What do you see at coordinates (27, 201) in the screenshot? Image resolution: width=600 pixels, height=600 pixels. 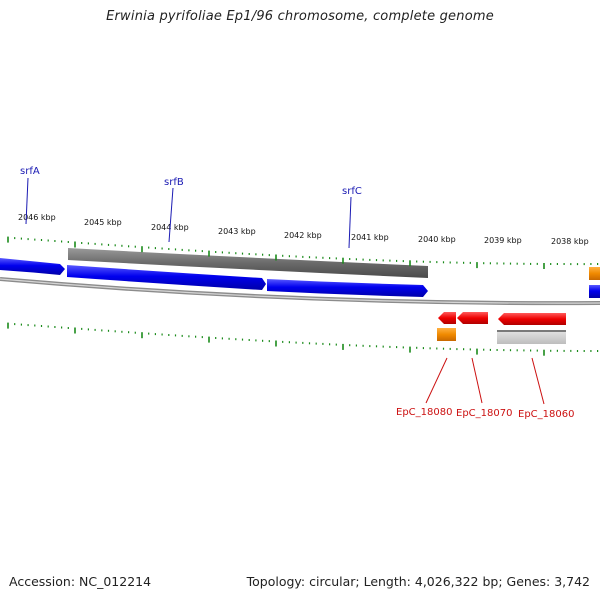 I see `leader-line-srfA` at bounding box center [27, 201].